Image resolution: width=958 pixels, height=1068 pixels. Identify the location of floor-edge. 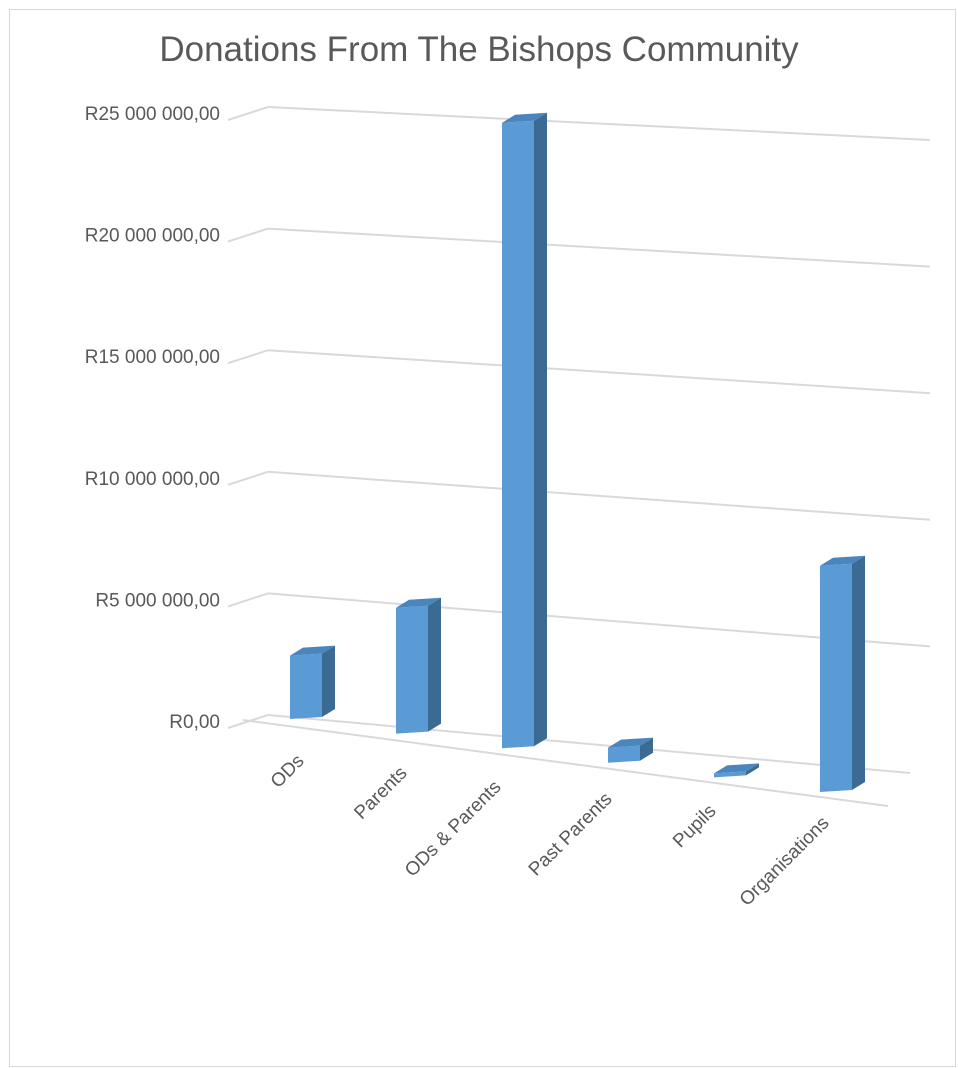
(565, 763).